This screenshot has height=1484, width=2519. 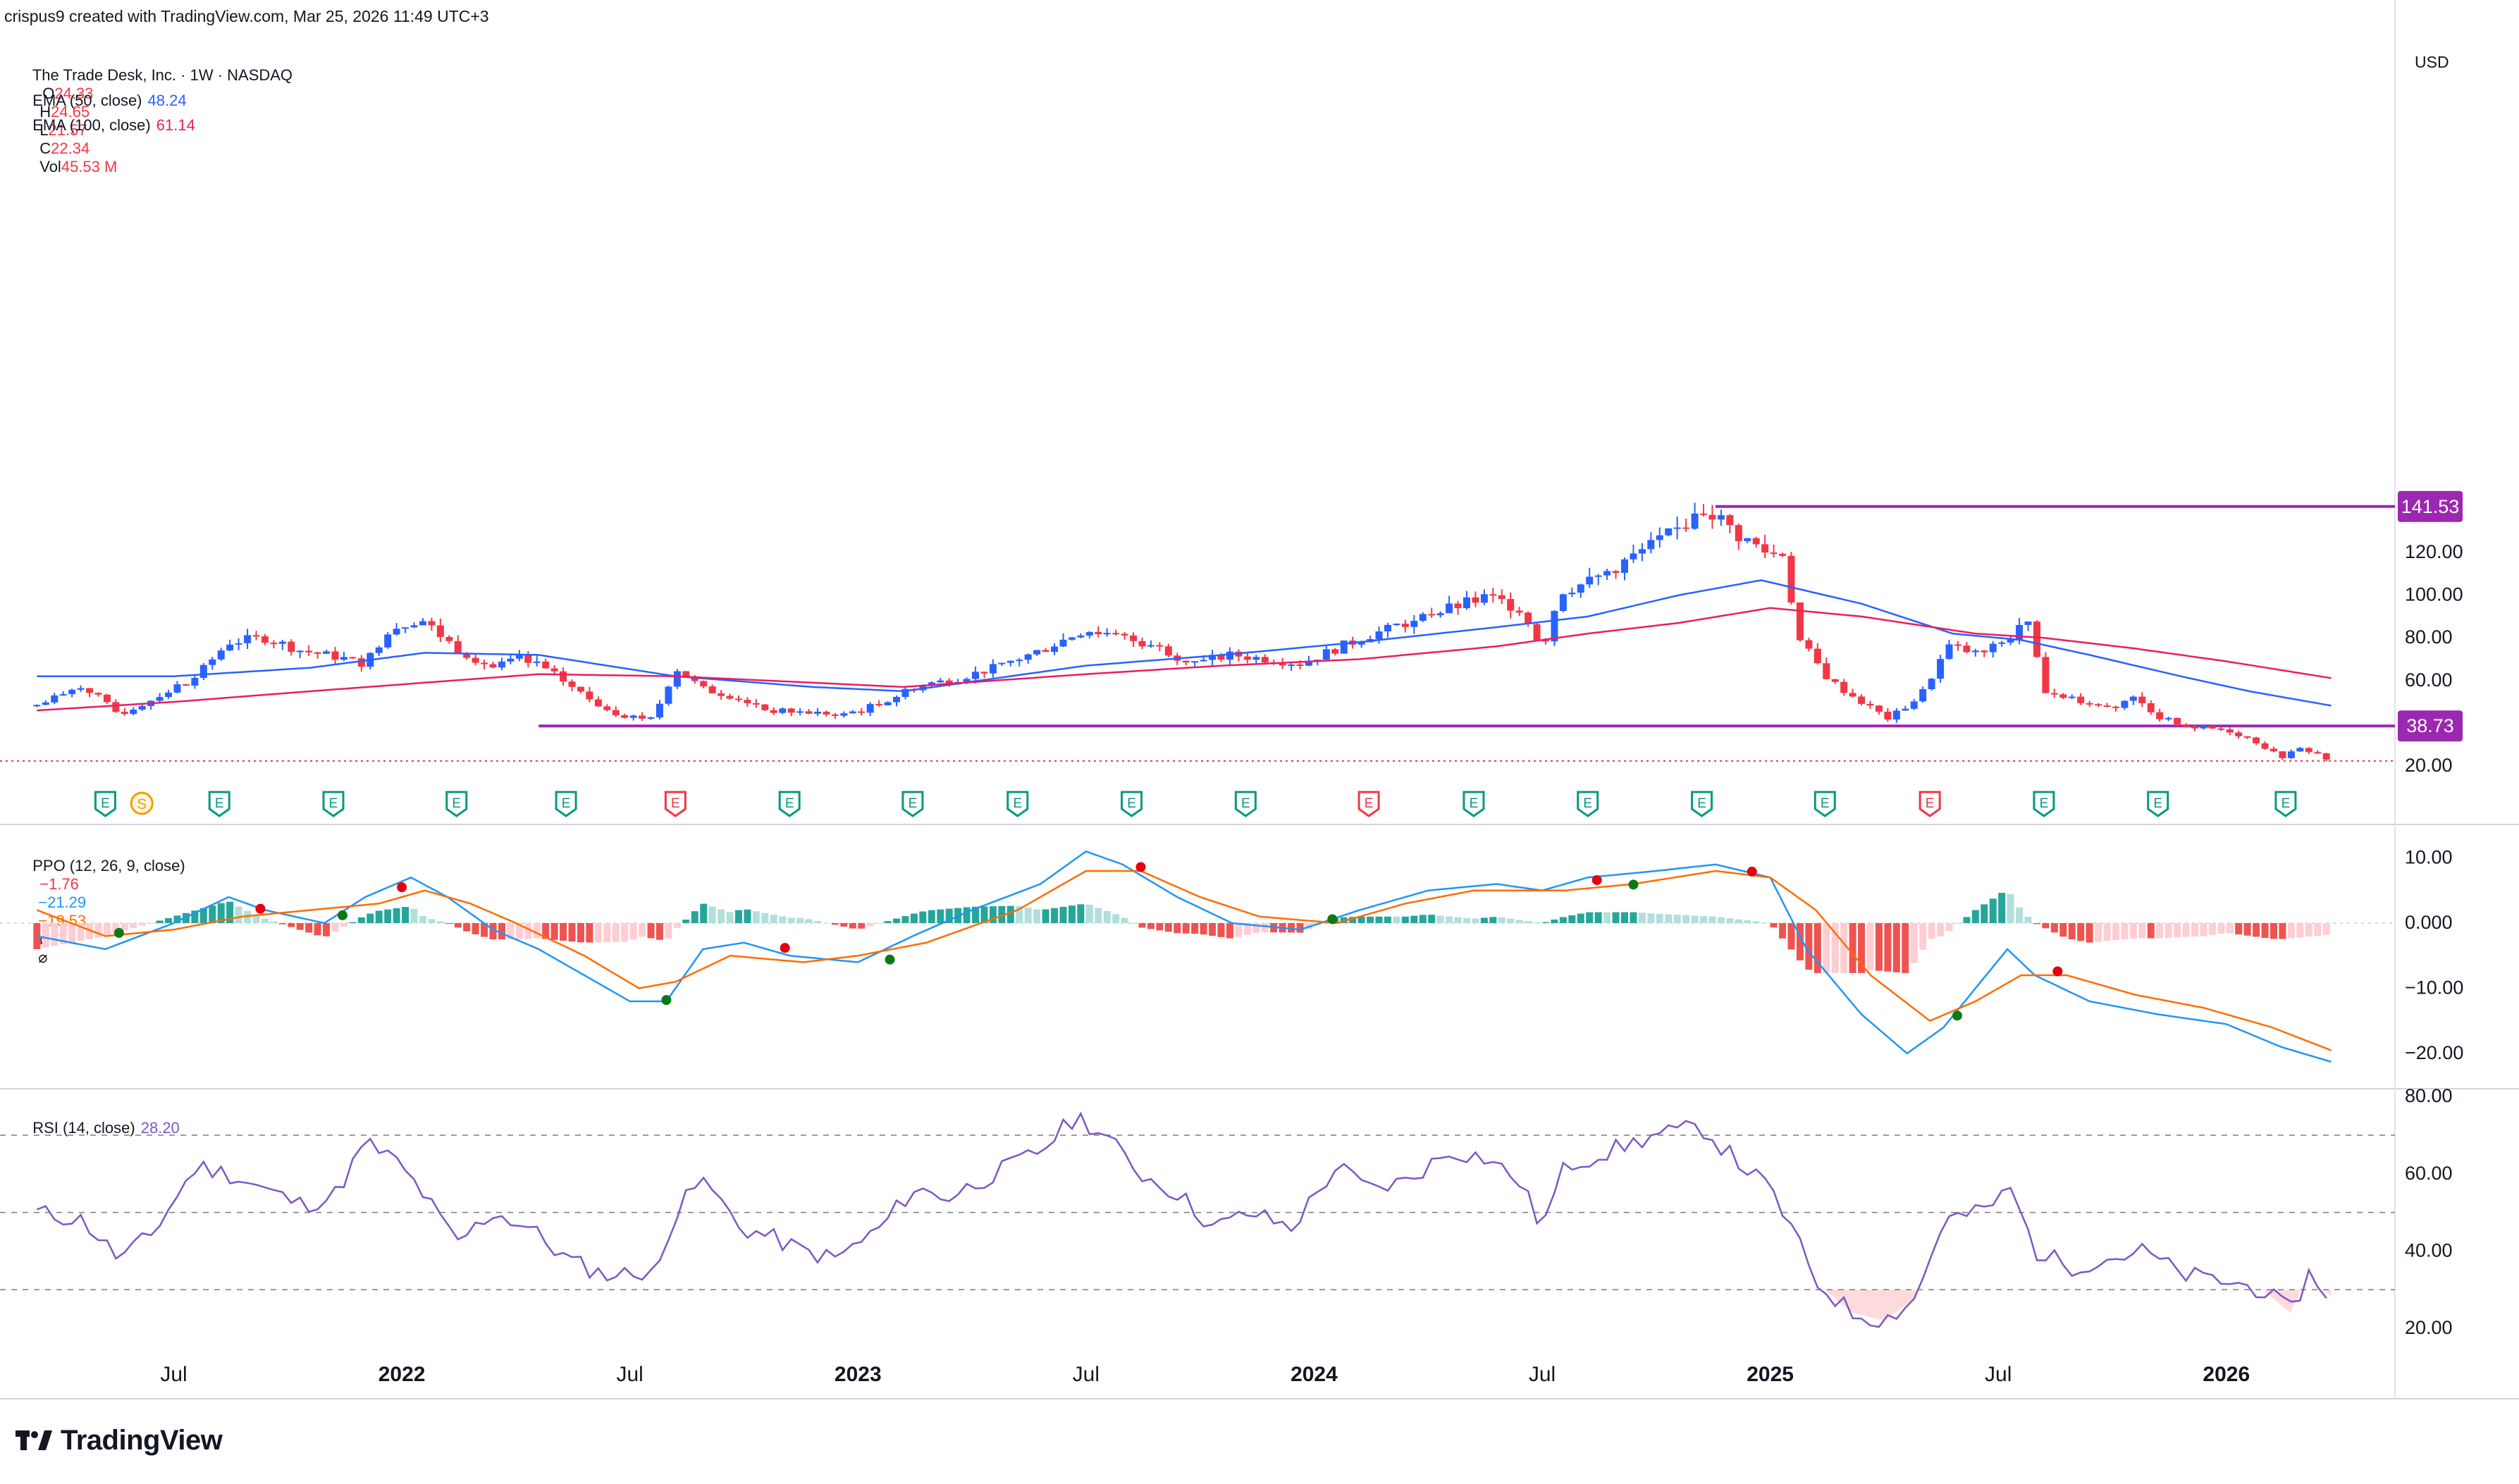 I want to click on currency-label: USD, so click(x=2432, y=62).